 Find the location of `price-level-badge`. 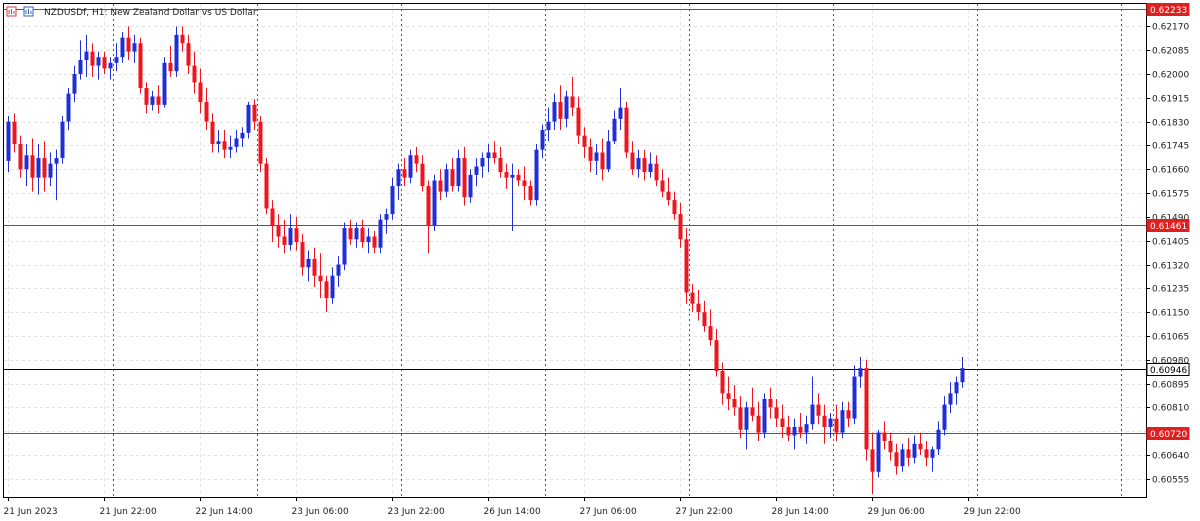

price-level-badge is located at coordinates (1168, 225).